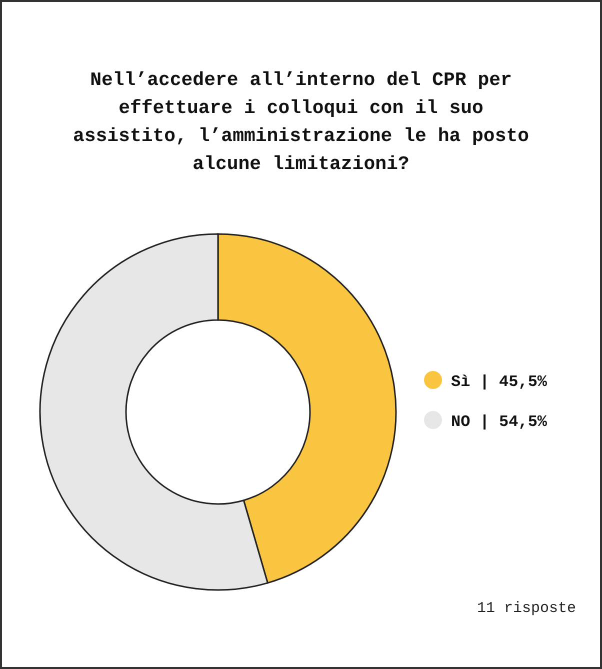  Describe the element at coordinates (499, 422) in the screenshot. I see `legend-label: NO | 54,5%` at that location.